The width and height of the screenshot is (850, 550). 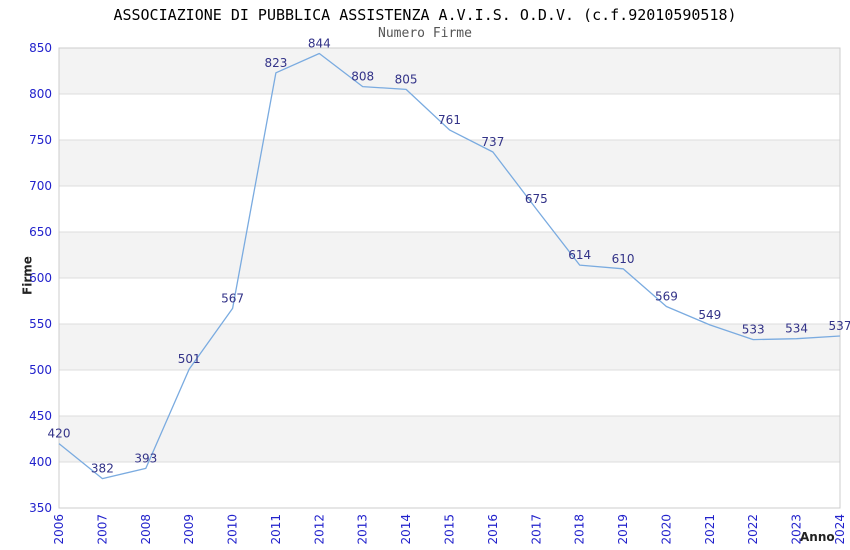 I want to click on data-label: 610, so click(x=623, y=259).